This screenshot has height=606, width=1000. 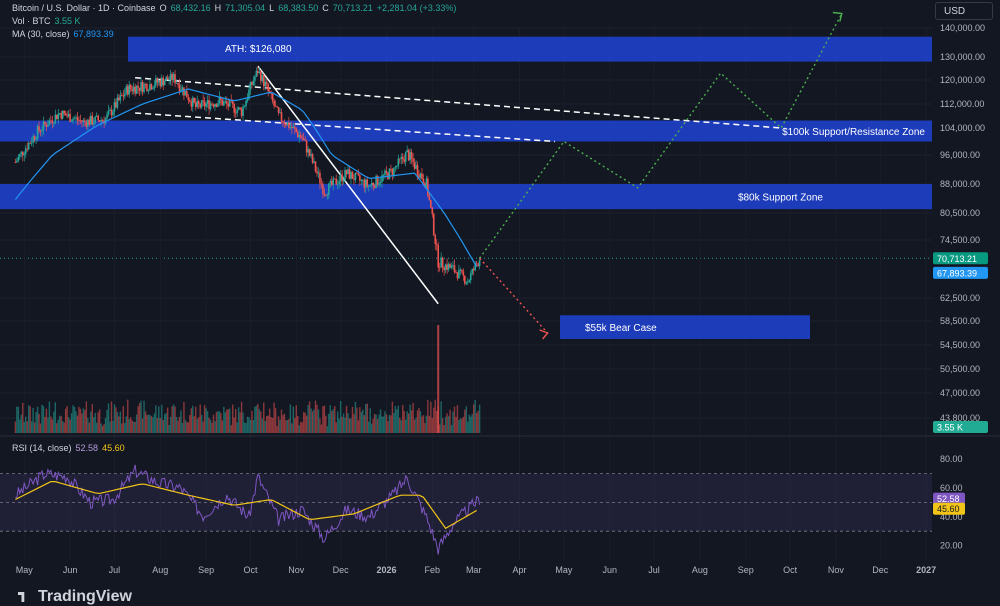 I want to click on trendline, so click(x=345, y=127).